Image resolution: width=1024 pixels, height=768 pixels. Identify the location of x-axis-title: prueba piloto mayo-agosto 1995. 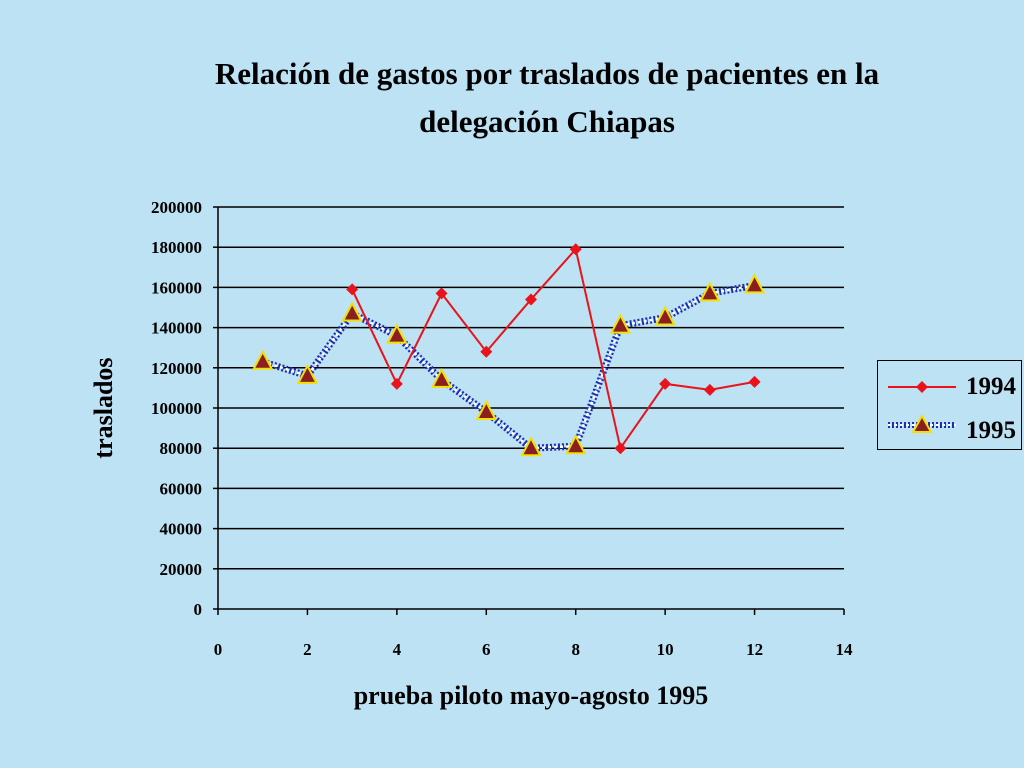
(531, 695).